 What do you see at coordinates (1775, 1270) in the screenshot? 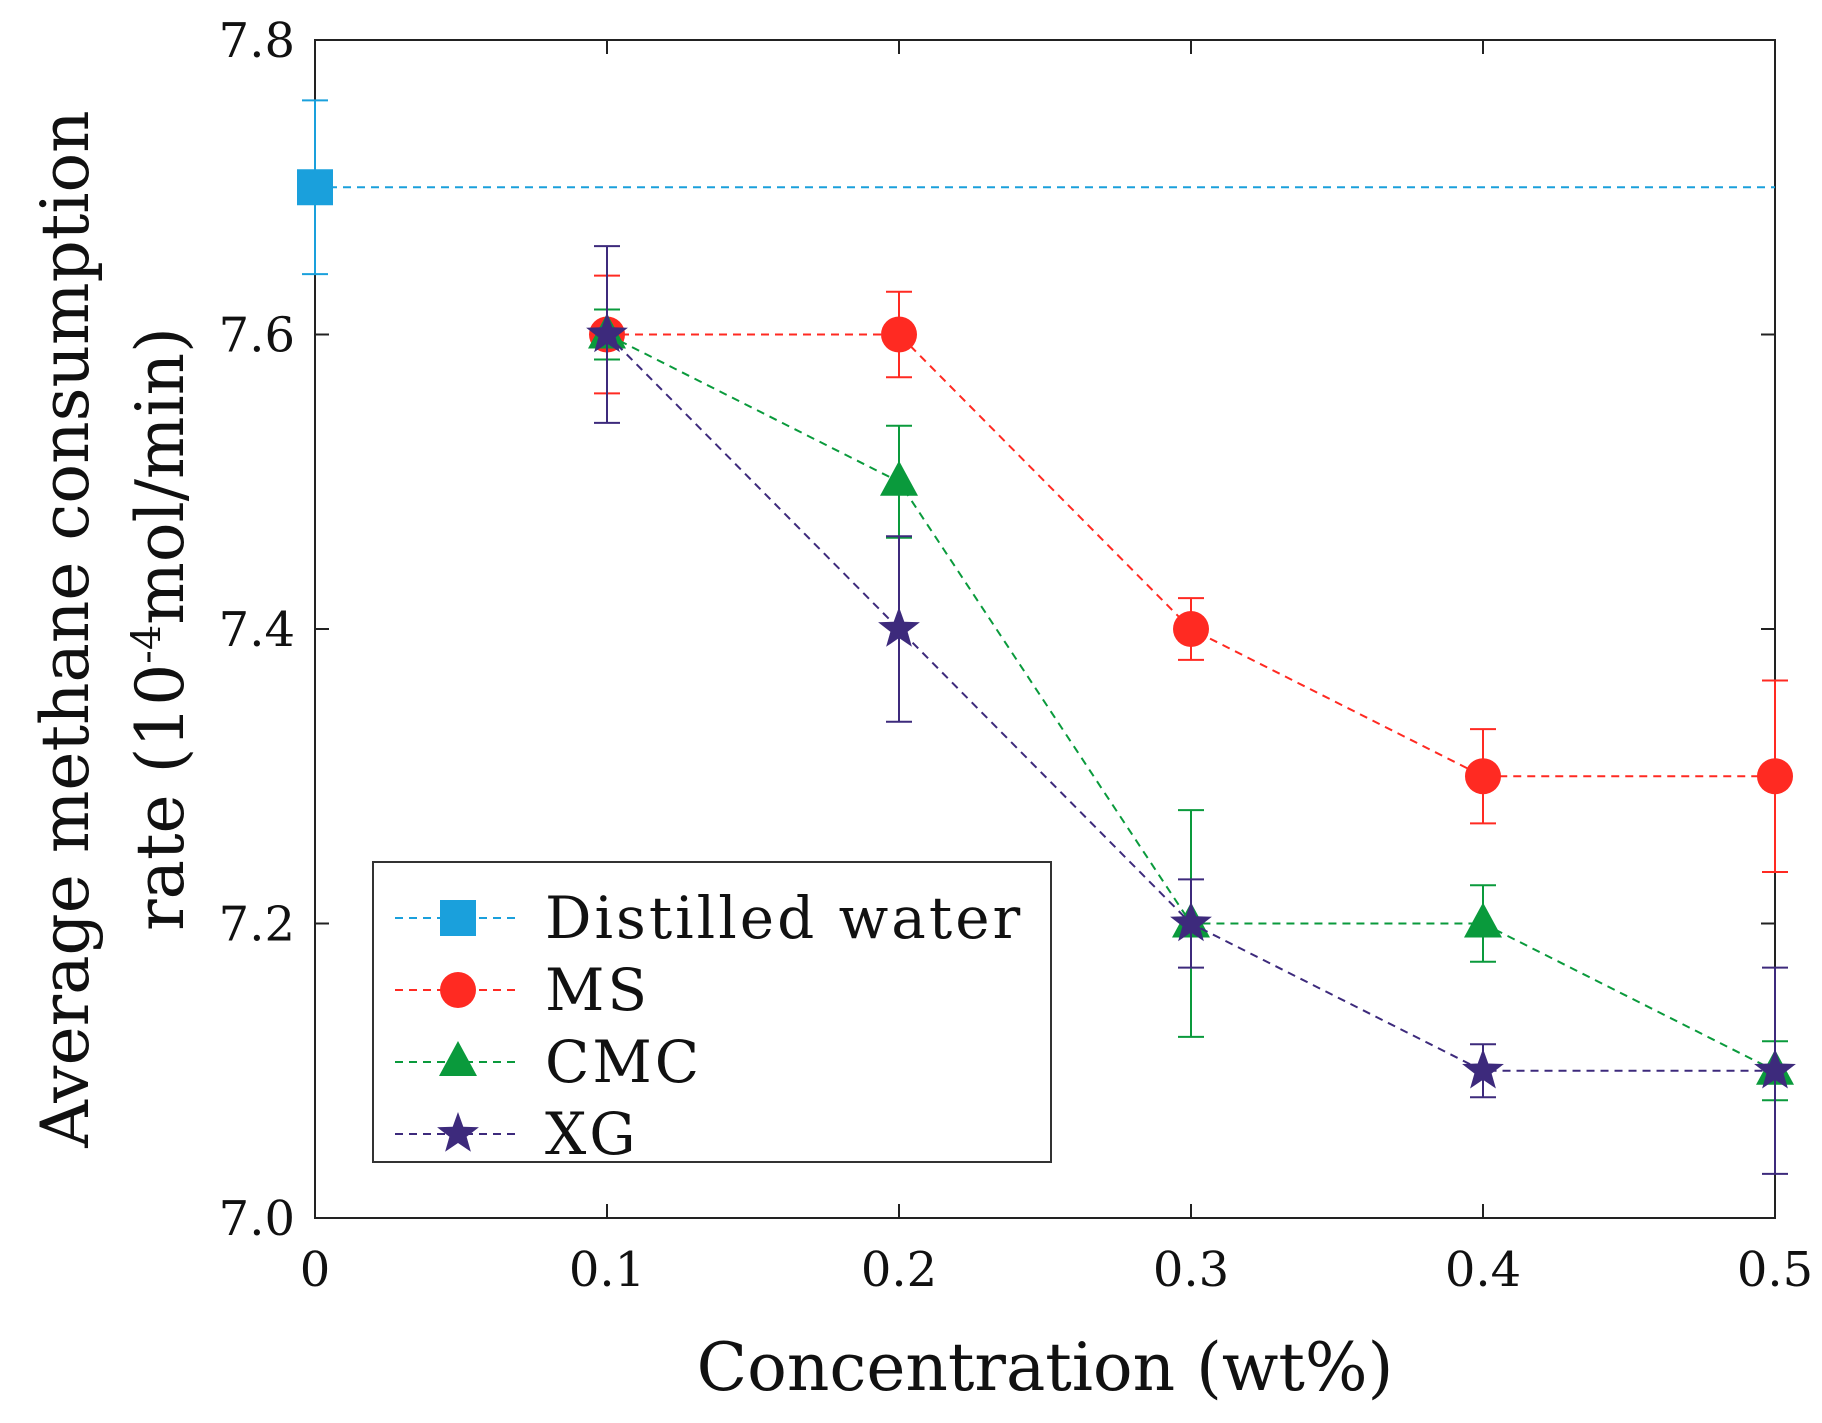
I see `x-tick-label: 0.5` at bounding box center [1775, 1270].